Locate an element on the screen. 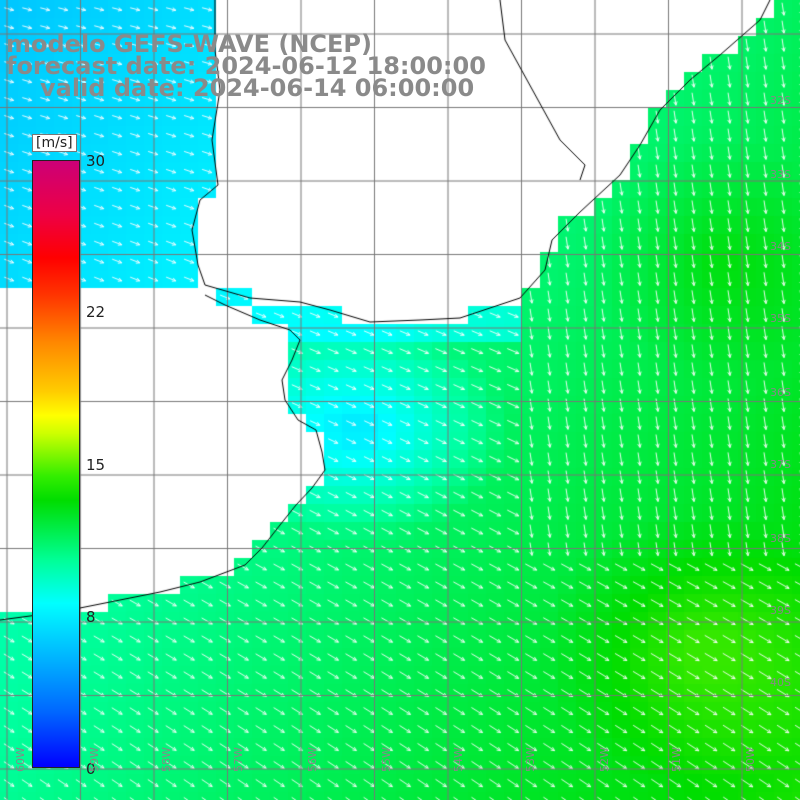  lon-label: 53W is located at coordinates (530, 759).